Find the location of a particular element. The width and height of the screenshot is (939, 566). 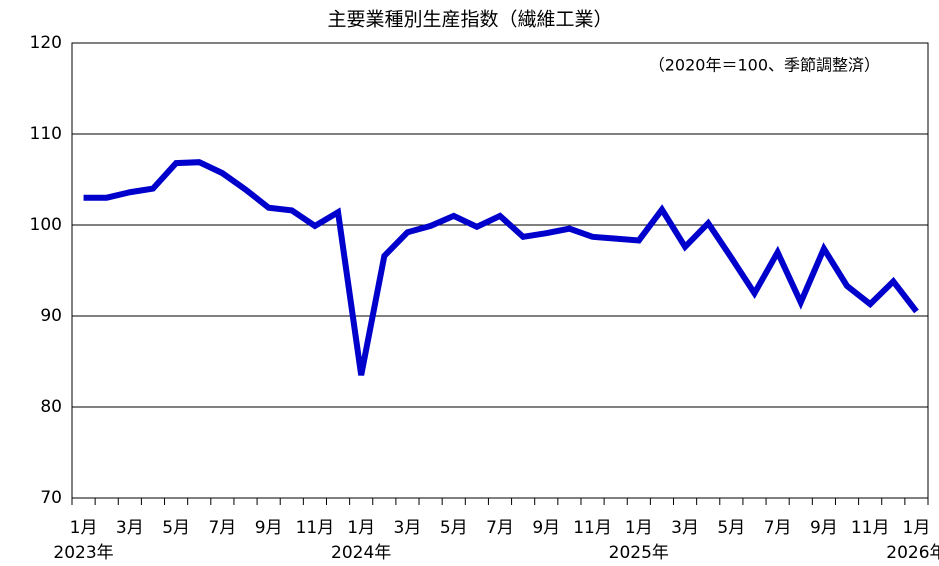

y-tick-label: 120 is located at coordinates (46, 43).